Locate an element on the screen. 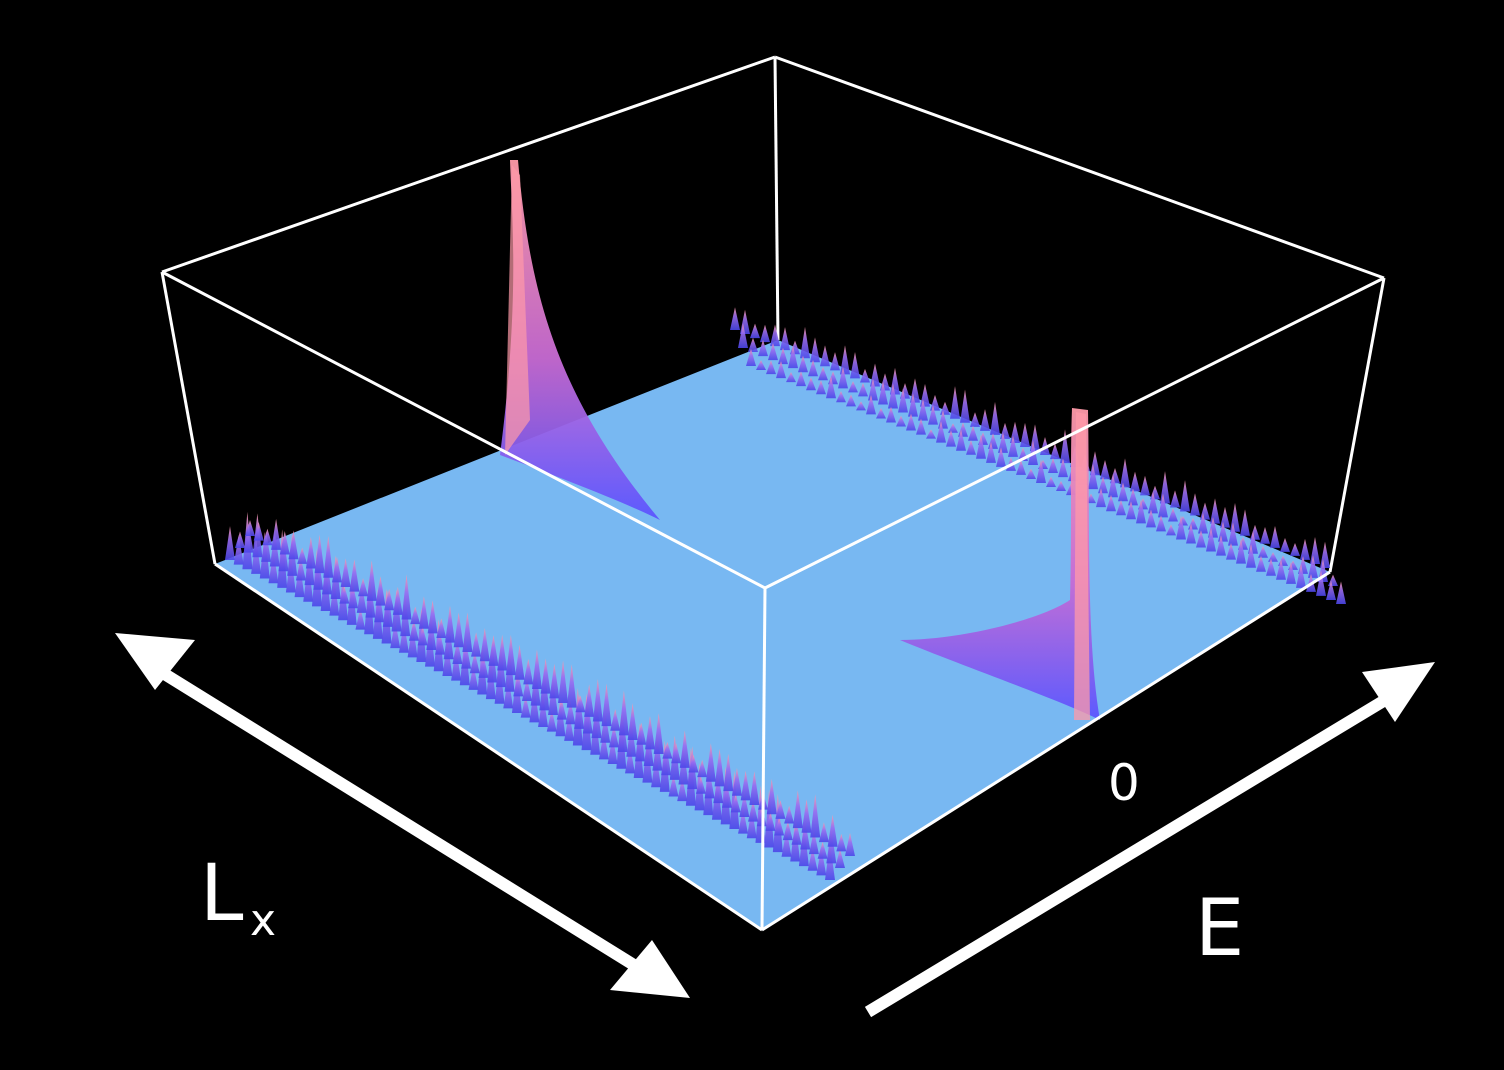  e-arrow is located at coordinates (1149, 840).